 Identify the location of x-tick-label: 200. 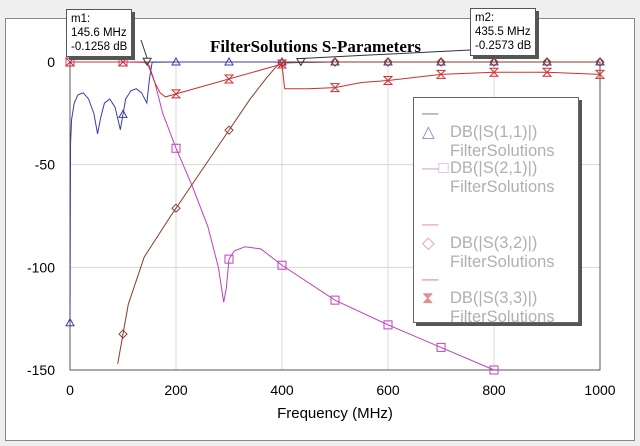
(176, 390).